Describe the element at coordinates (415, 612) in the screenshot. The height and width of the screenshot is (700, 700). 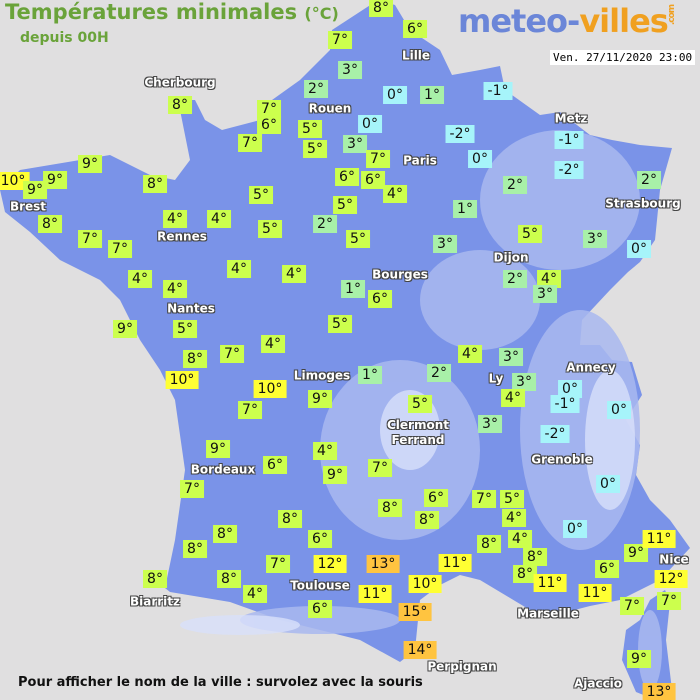
I see `temperature-reading: 15°` at that location.